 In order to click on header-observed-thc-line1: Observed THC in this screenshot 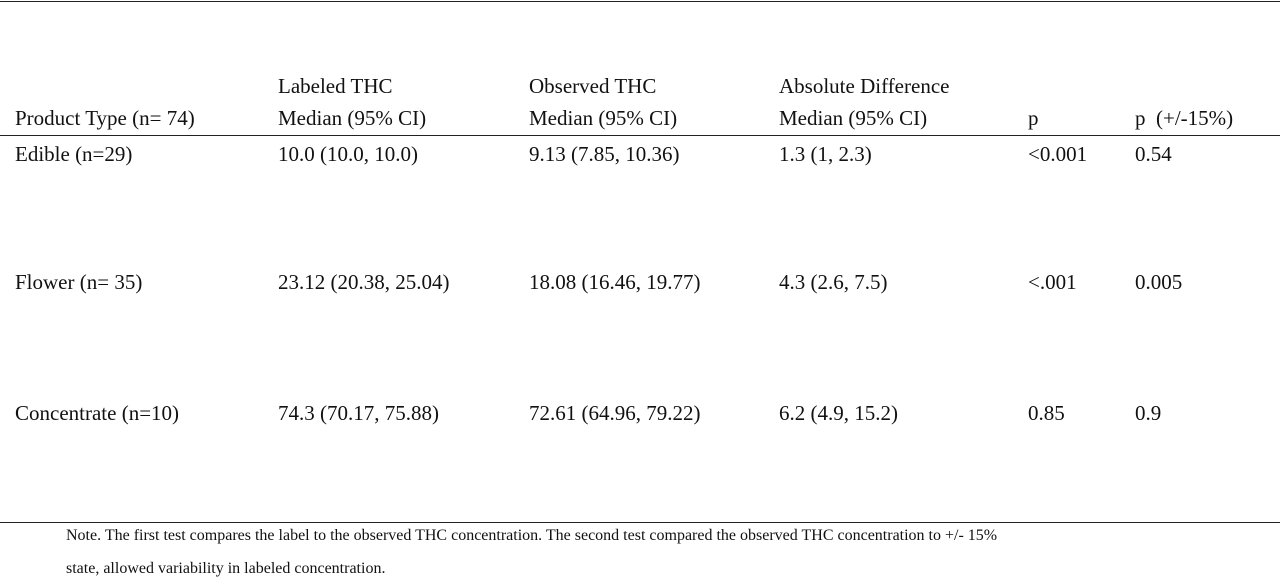, I will do `click(593, 86)`.